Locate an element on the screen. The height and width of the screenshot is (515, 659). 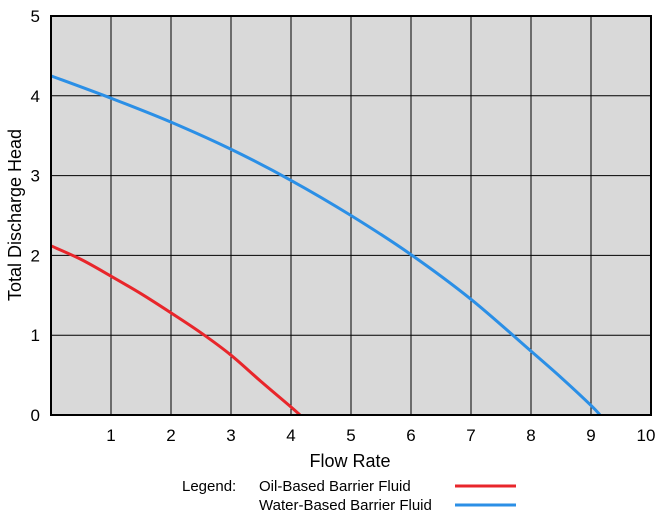
x-axis-title: Flow Rate is located at coordinates (349, 461).